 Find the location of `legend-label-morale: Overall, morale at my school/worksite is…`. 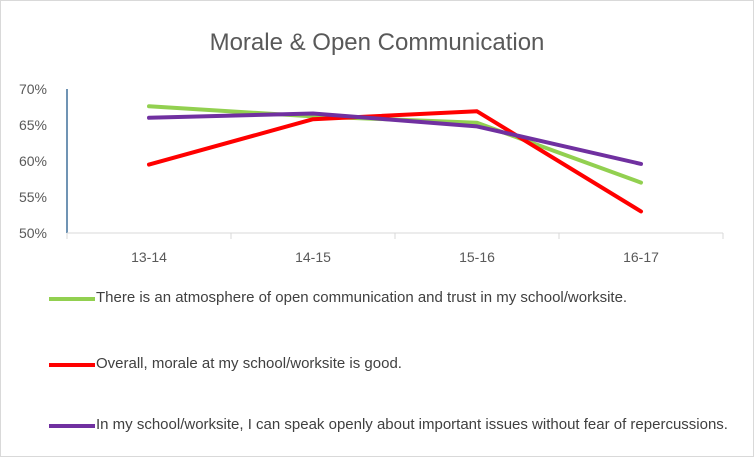

legend-label-morale: Overall, morale at my school/worksite is… is located at coordinates (249, 363).